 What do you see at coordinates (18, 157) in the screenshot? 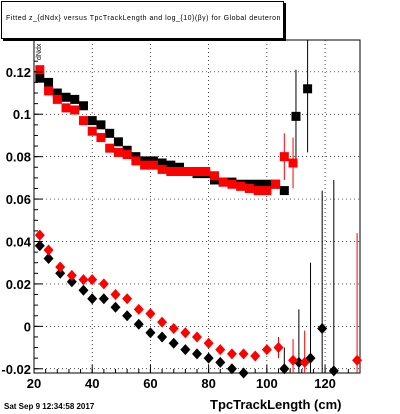
I see `y-tick-label: 0.08` at bounding box center [18, 157].